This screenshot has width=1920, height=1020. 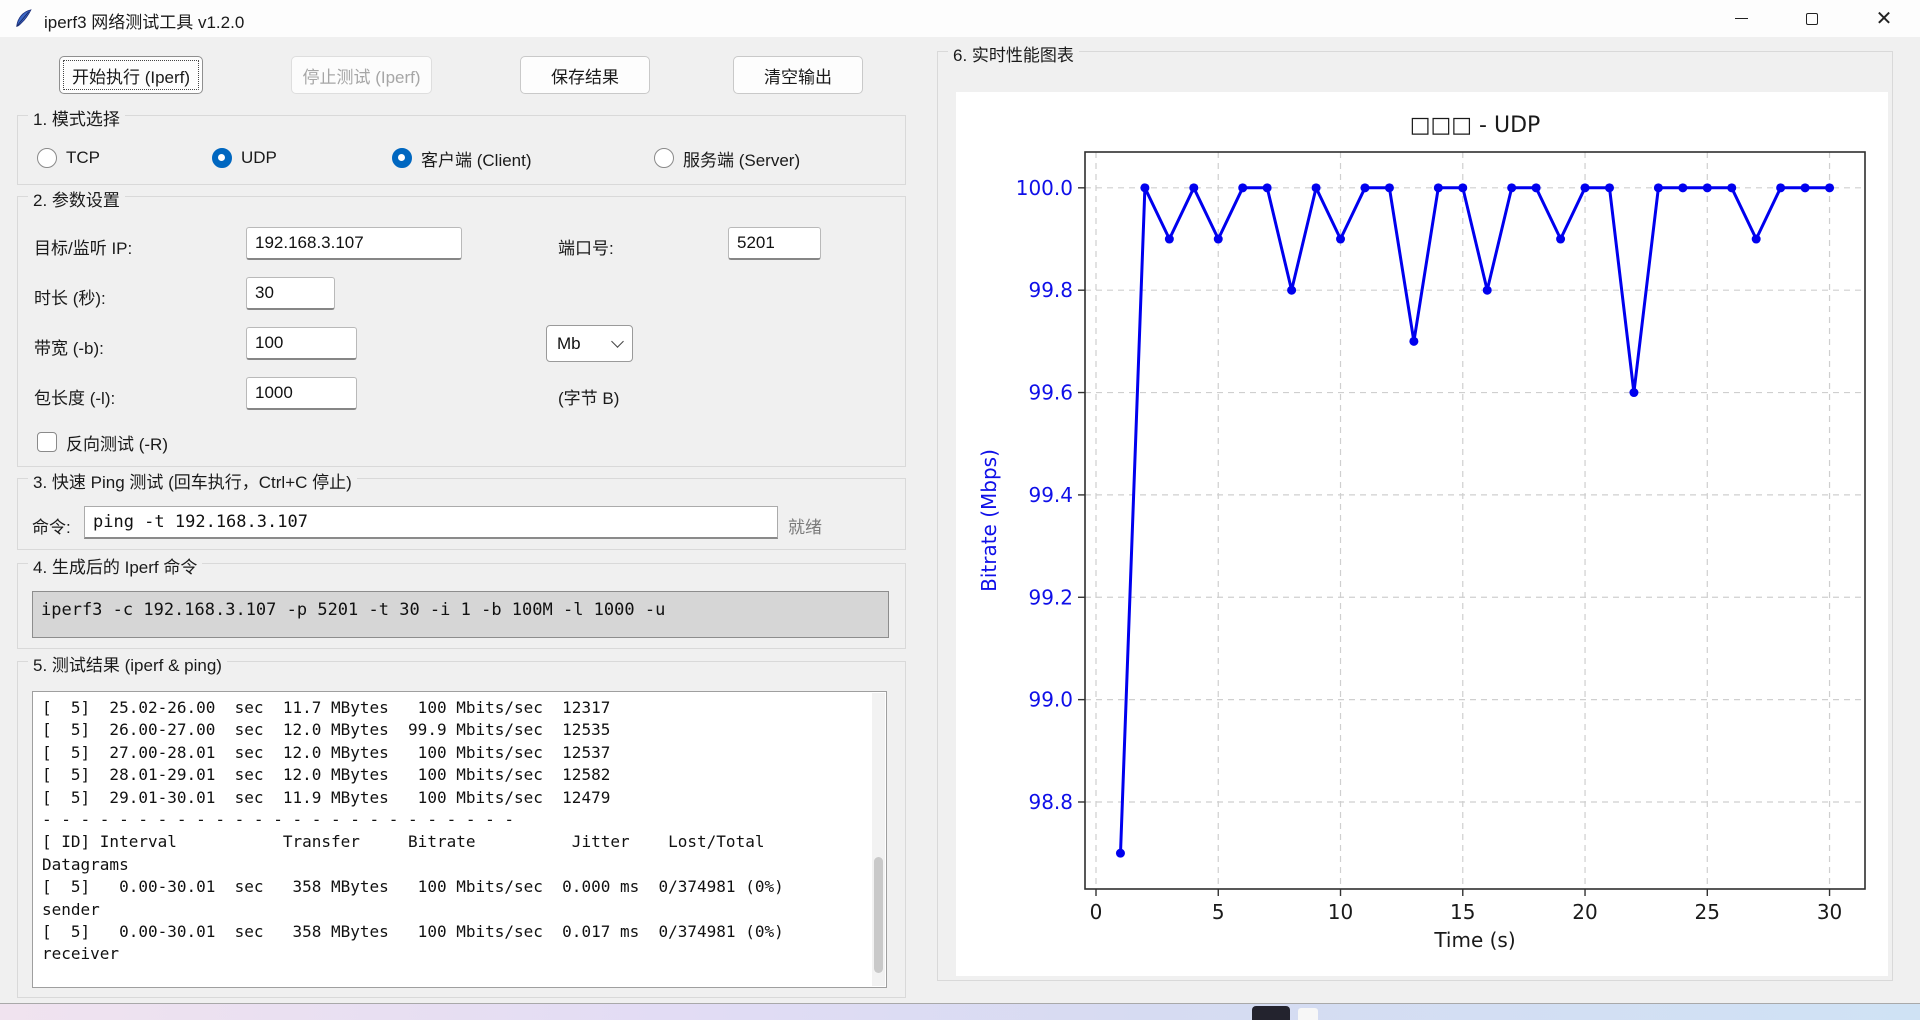 I want to click on svg-text: 99.8, so click(x=1050, y=290).